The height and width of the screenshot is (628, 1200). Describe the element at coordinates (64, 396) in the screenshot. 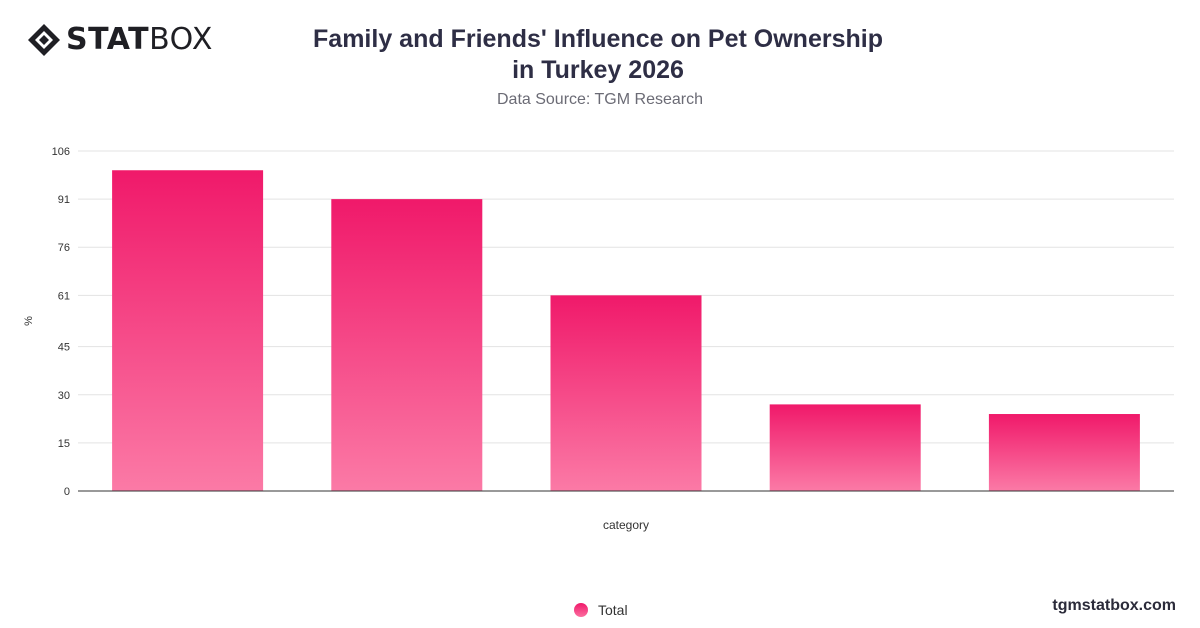

I see `y-tick-label: 30` at that location.